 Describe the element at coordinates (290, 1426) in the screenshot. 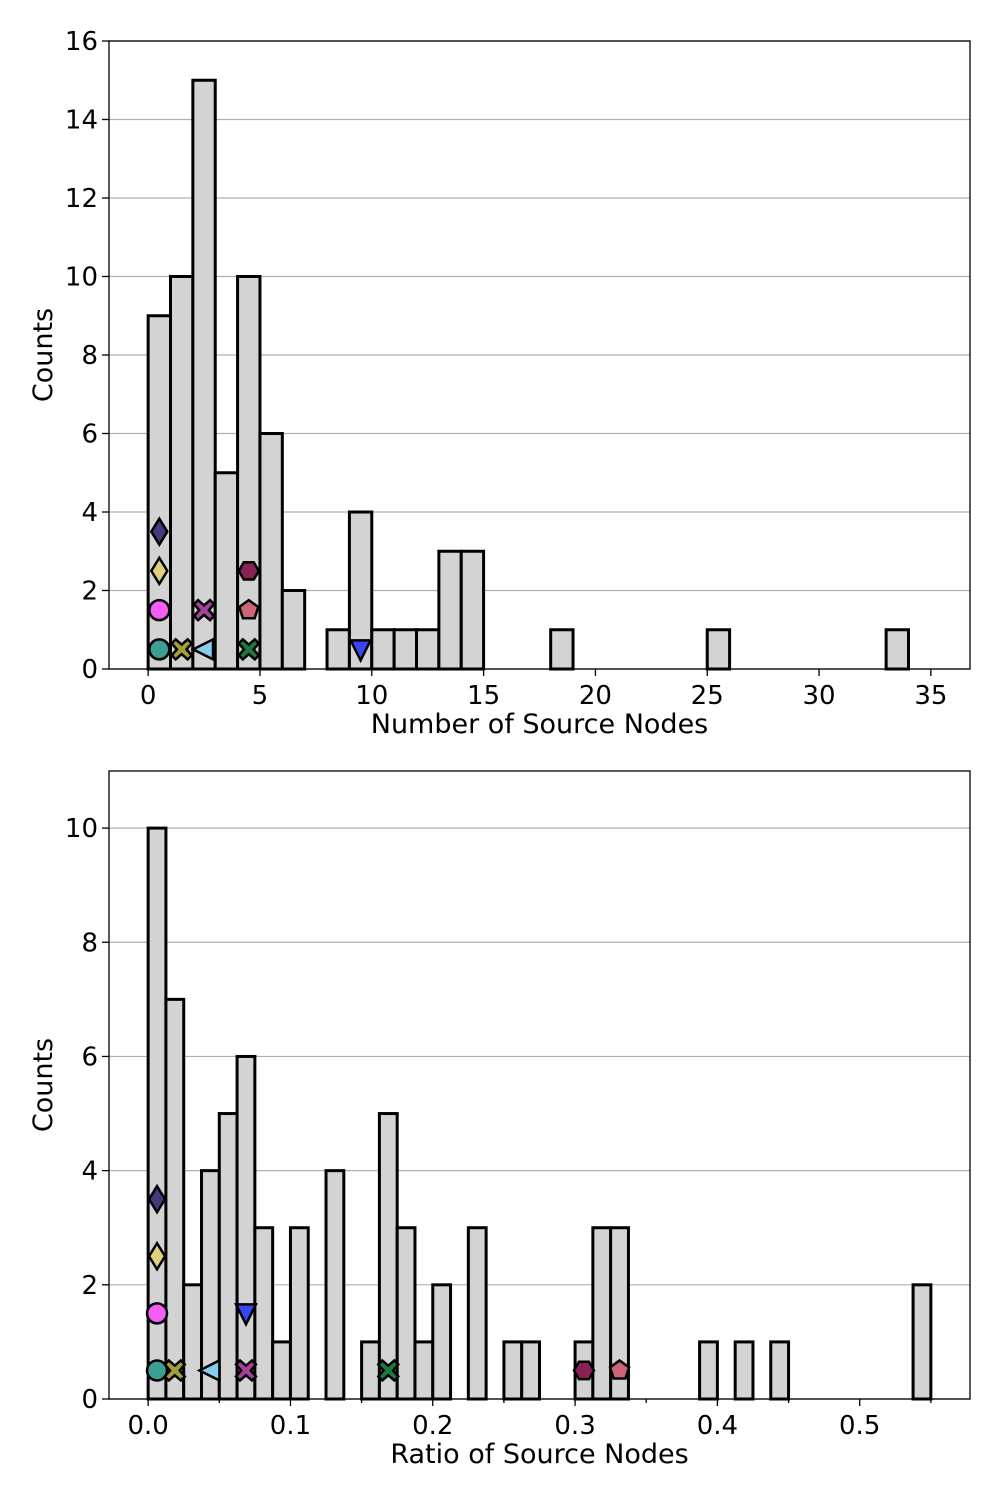

I see `x-tick-label: 0.1` at that location.